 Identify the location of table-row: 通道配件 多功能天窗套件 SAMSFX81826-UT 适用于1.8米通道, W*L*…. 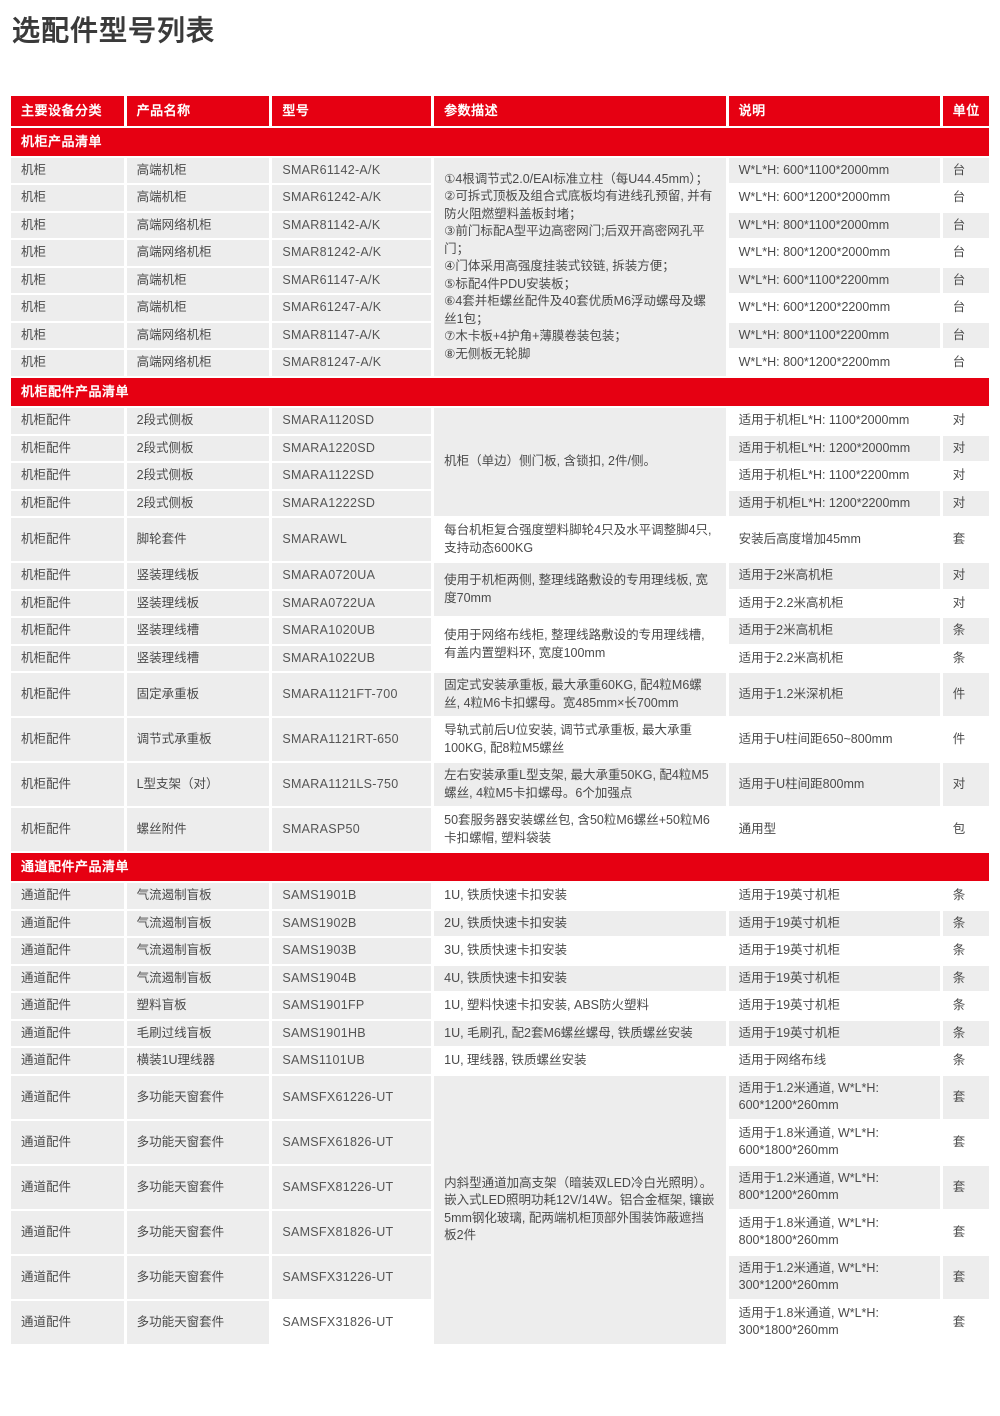
(500, 1232).